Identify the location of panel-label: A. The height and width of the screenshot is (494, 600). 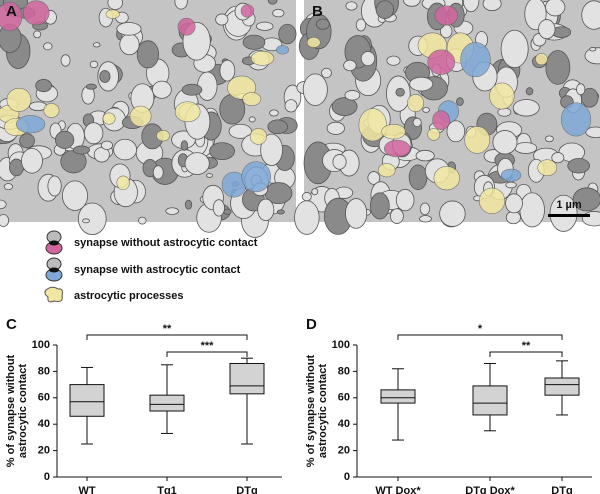
(11, 11).